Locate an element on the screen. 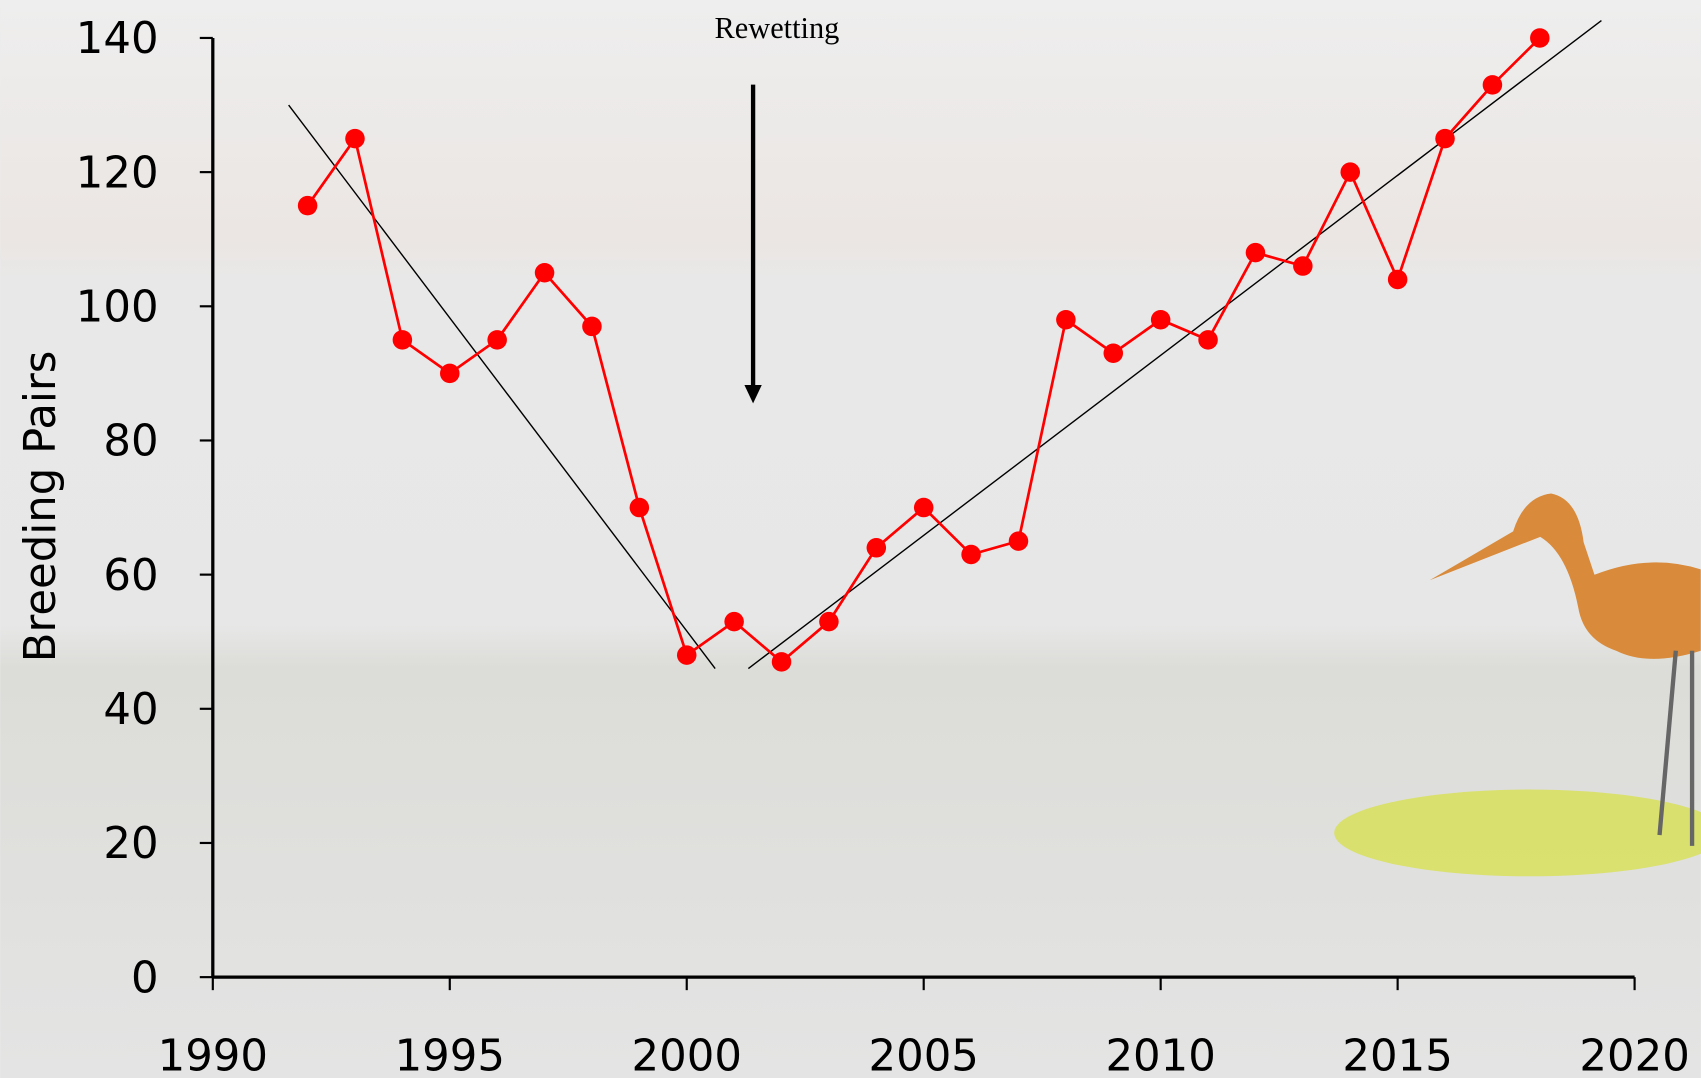  trend-line is located at coordinates (502, 386).